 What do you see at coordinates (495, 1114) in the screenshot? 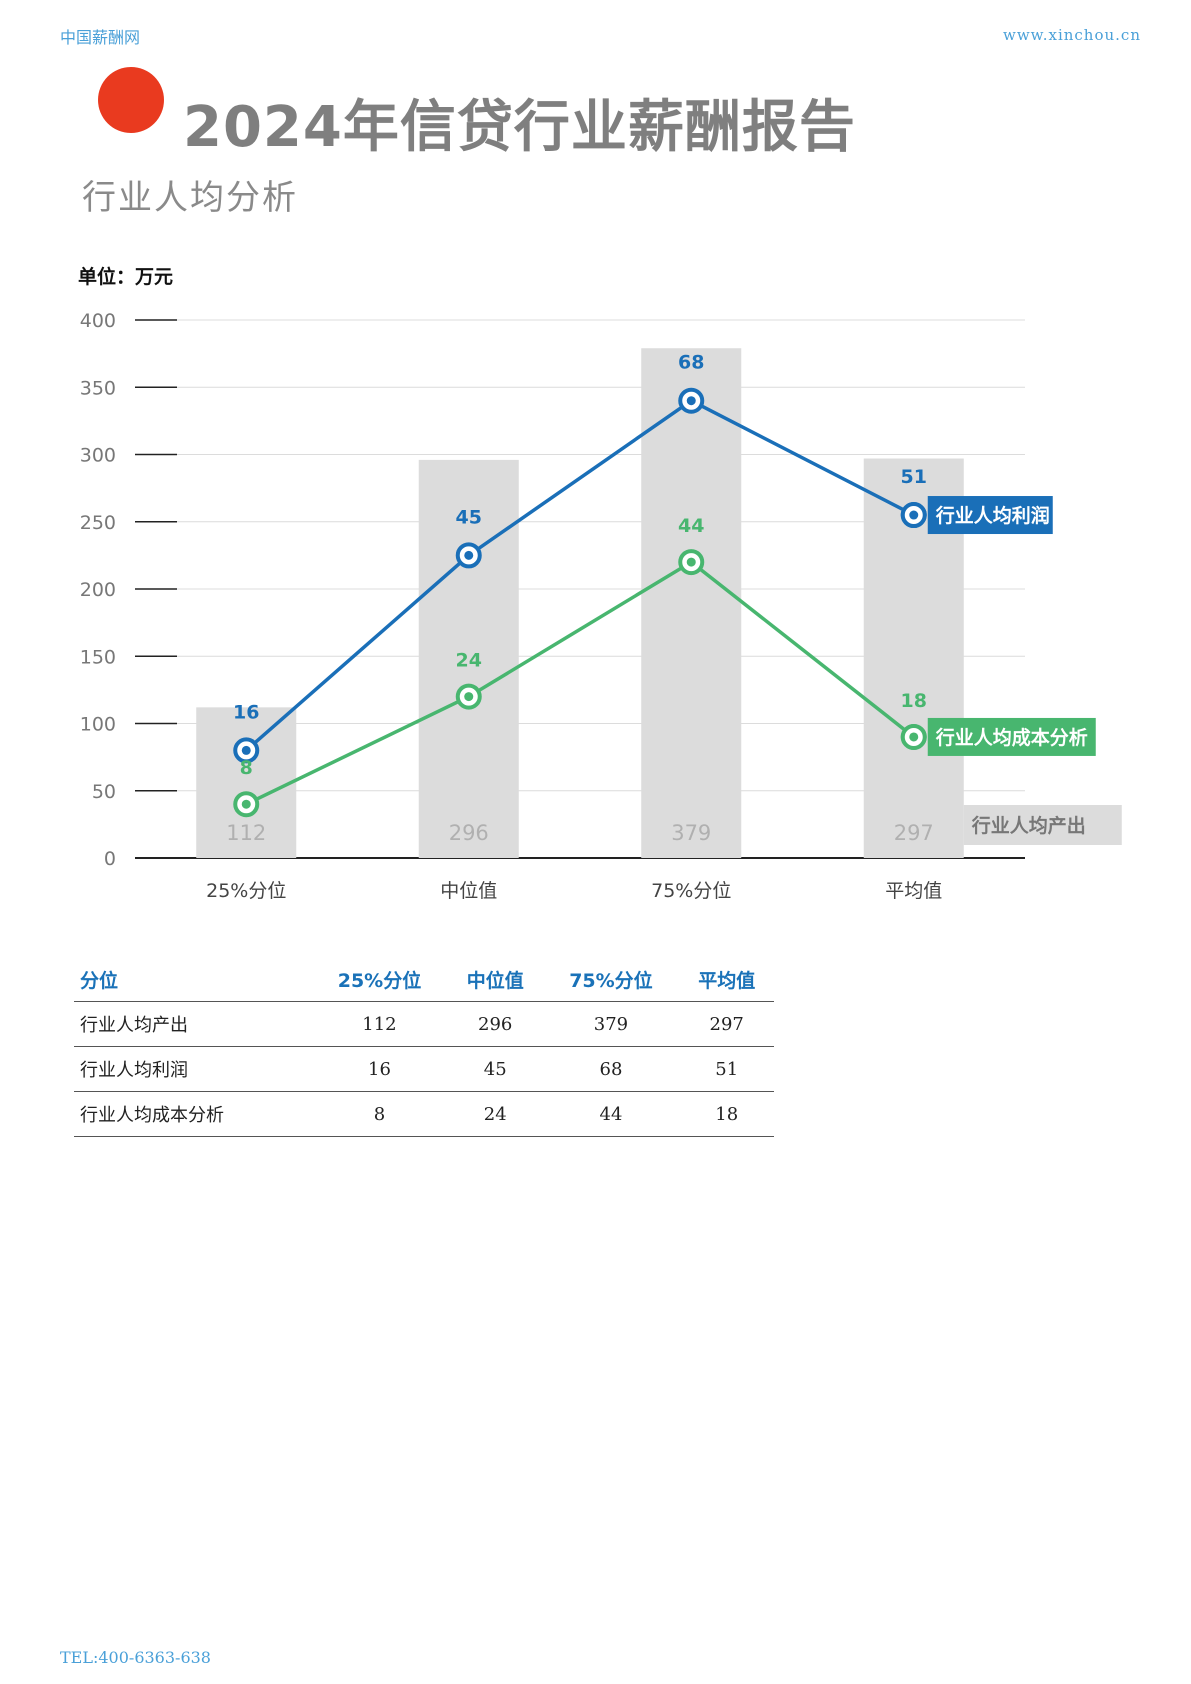
I see `table-cell: 24` at bounding box center [495, 1114].